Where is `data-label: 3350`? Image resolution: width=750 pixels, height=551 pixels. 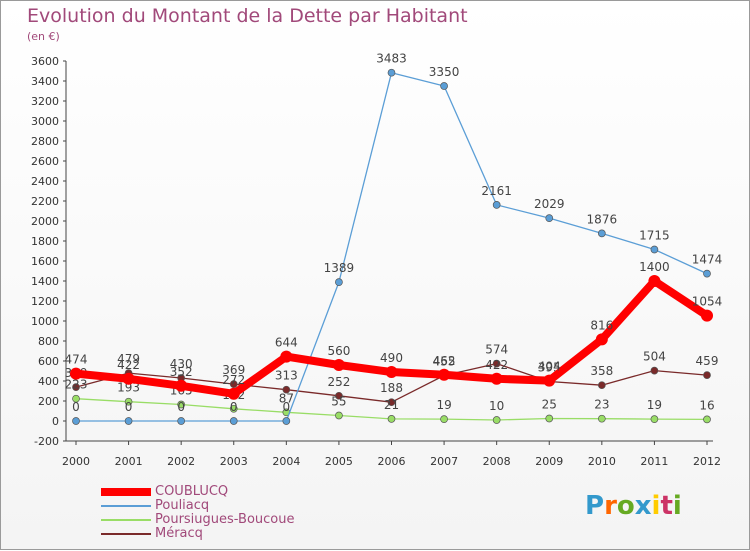
data-label: 3350 is located at coordinates (444, 72).